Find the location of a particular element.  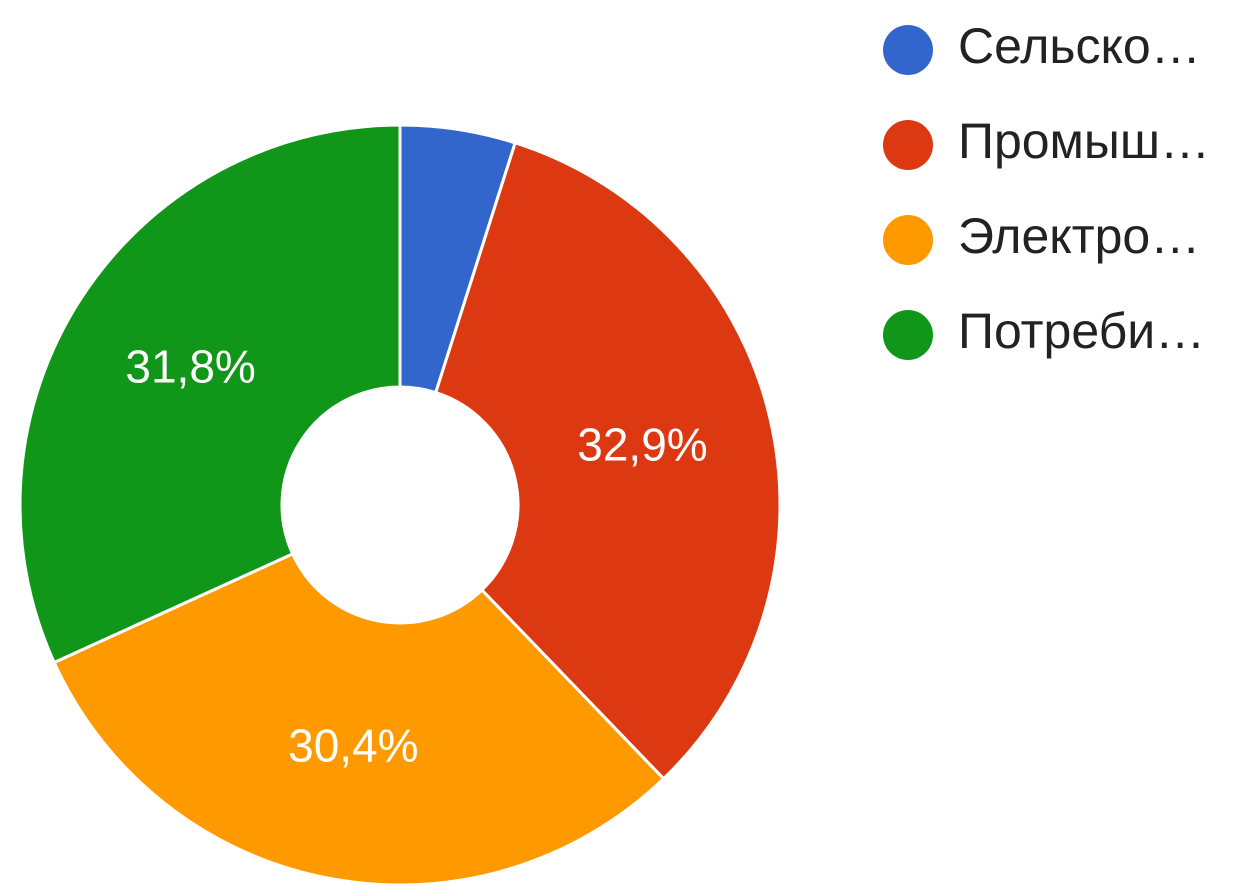

data-label: 32,9% is located at coordinates (642, 445).